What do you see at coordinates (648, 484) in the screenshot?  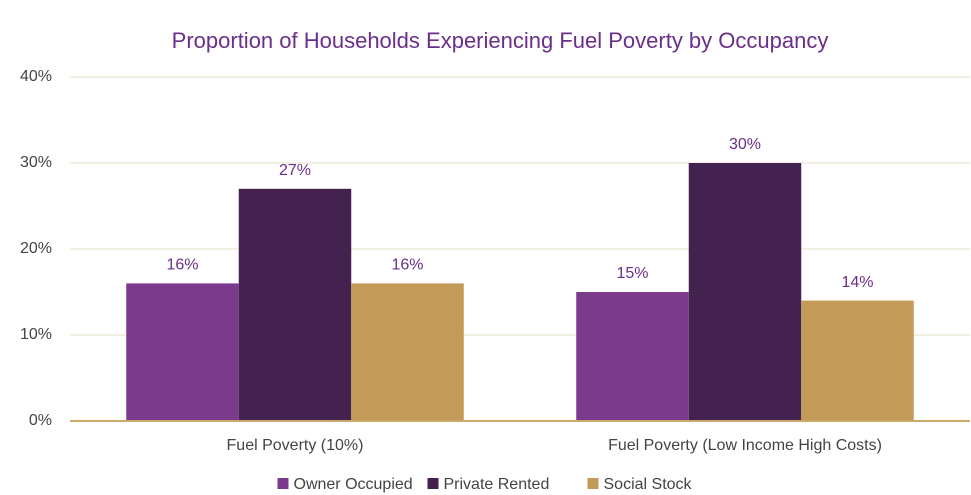 I see `legend-label: Social Stock` at bounding box center [648, 484].